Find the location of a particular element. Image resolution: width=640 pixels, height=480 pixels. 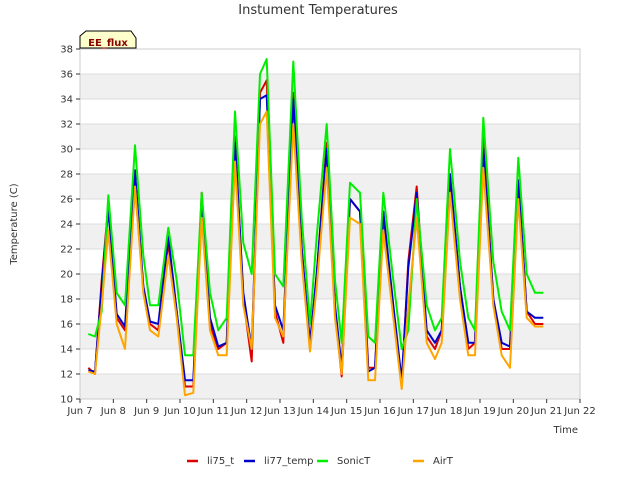

y-tick-label: 32 is located at coordinates (66, 125).